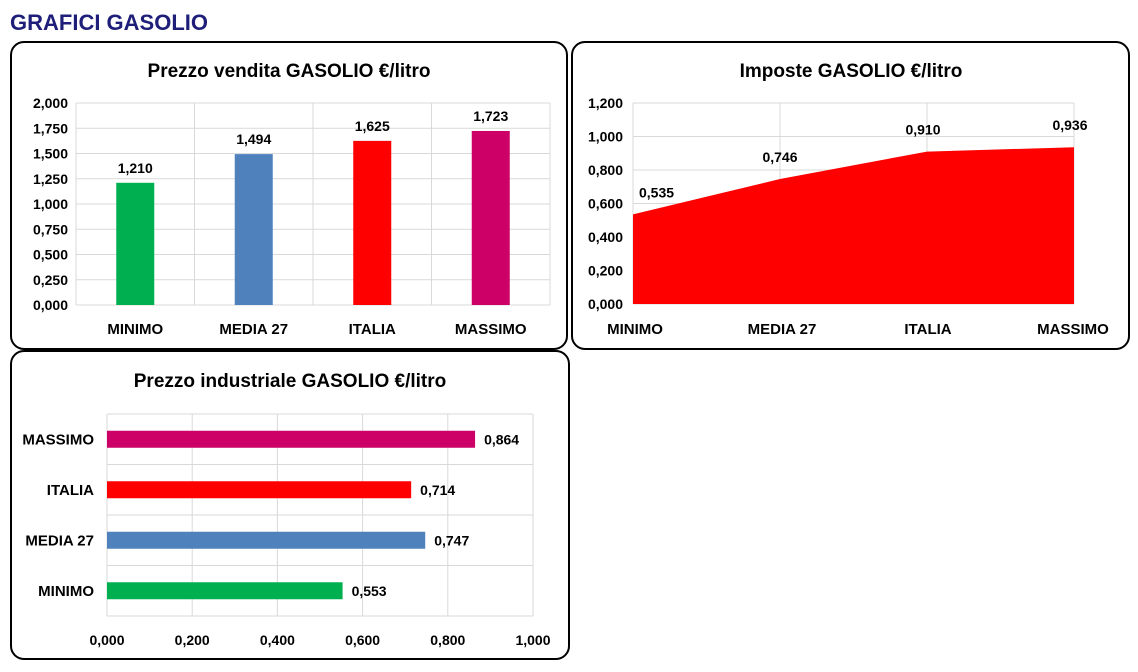 The image size is (1138, 672). Describe the element at coordinates (58, 439) in the screenshot. I see `y-category-label: MASSIMO` at that location.